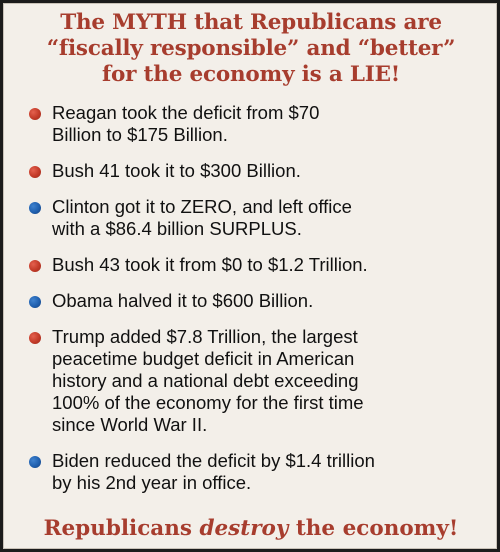 The height and width of the screenshot is (552, 500). Describe the element at coordinates (205, 380) in the screenshot. I see `claim-text-line: history and a national debt exceeding` at that location.